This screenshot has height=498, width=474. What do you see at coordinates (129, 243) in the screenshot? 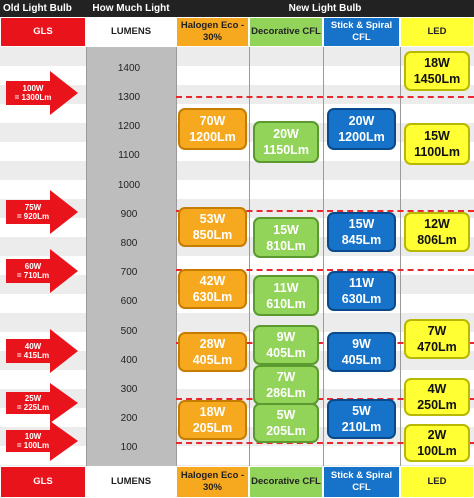
I see `lumen-tick: 800` at bounding box center [129, 243].